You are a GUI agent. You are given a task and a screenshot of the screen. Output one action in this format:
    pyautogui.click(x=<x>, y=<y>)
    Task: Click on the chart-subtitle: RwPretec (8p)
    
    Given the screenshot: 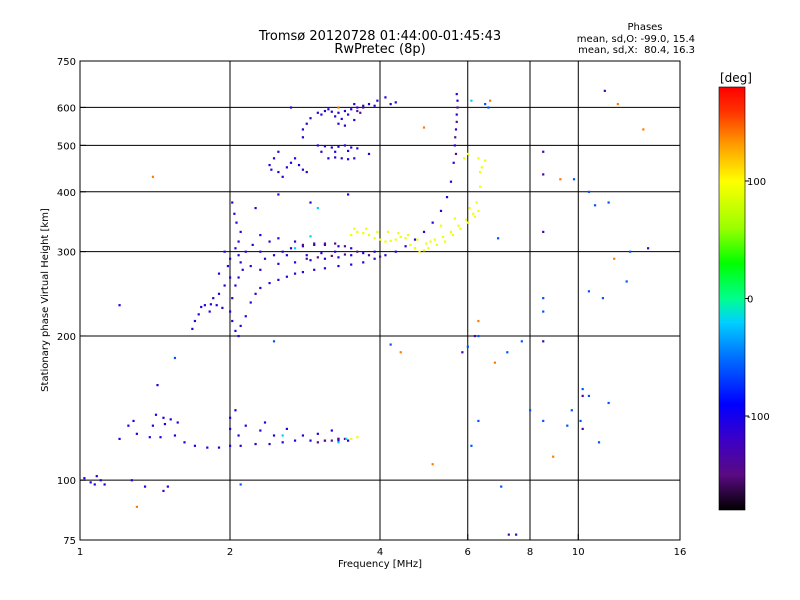 What is the action you would take?
    pyautogui.click(x=379, y=49)
    